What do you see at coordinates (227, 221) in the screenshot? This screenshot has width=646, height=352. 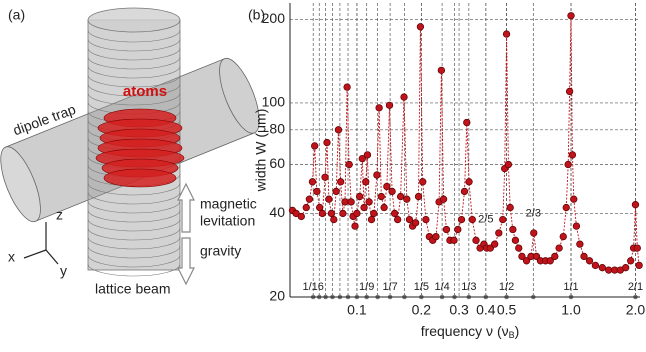 I see `levitation-label: levitation` at bounding box center [227, 221].